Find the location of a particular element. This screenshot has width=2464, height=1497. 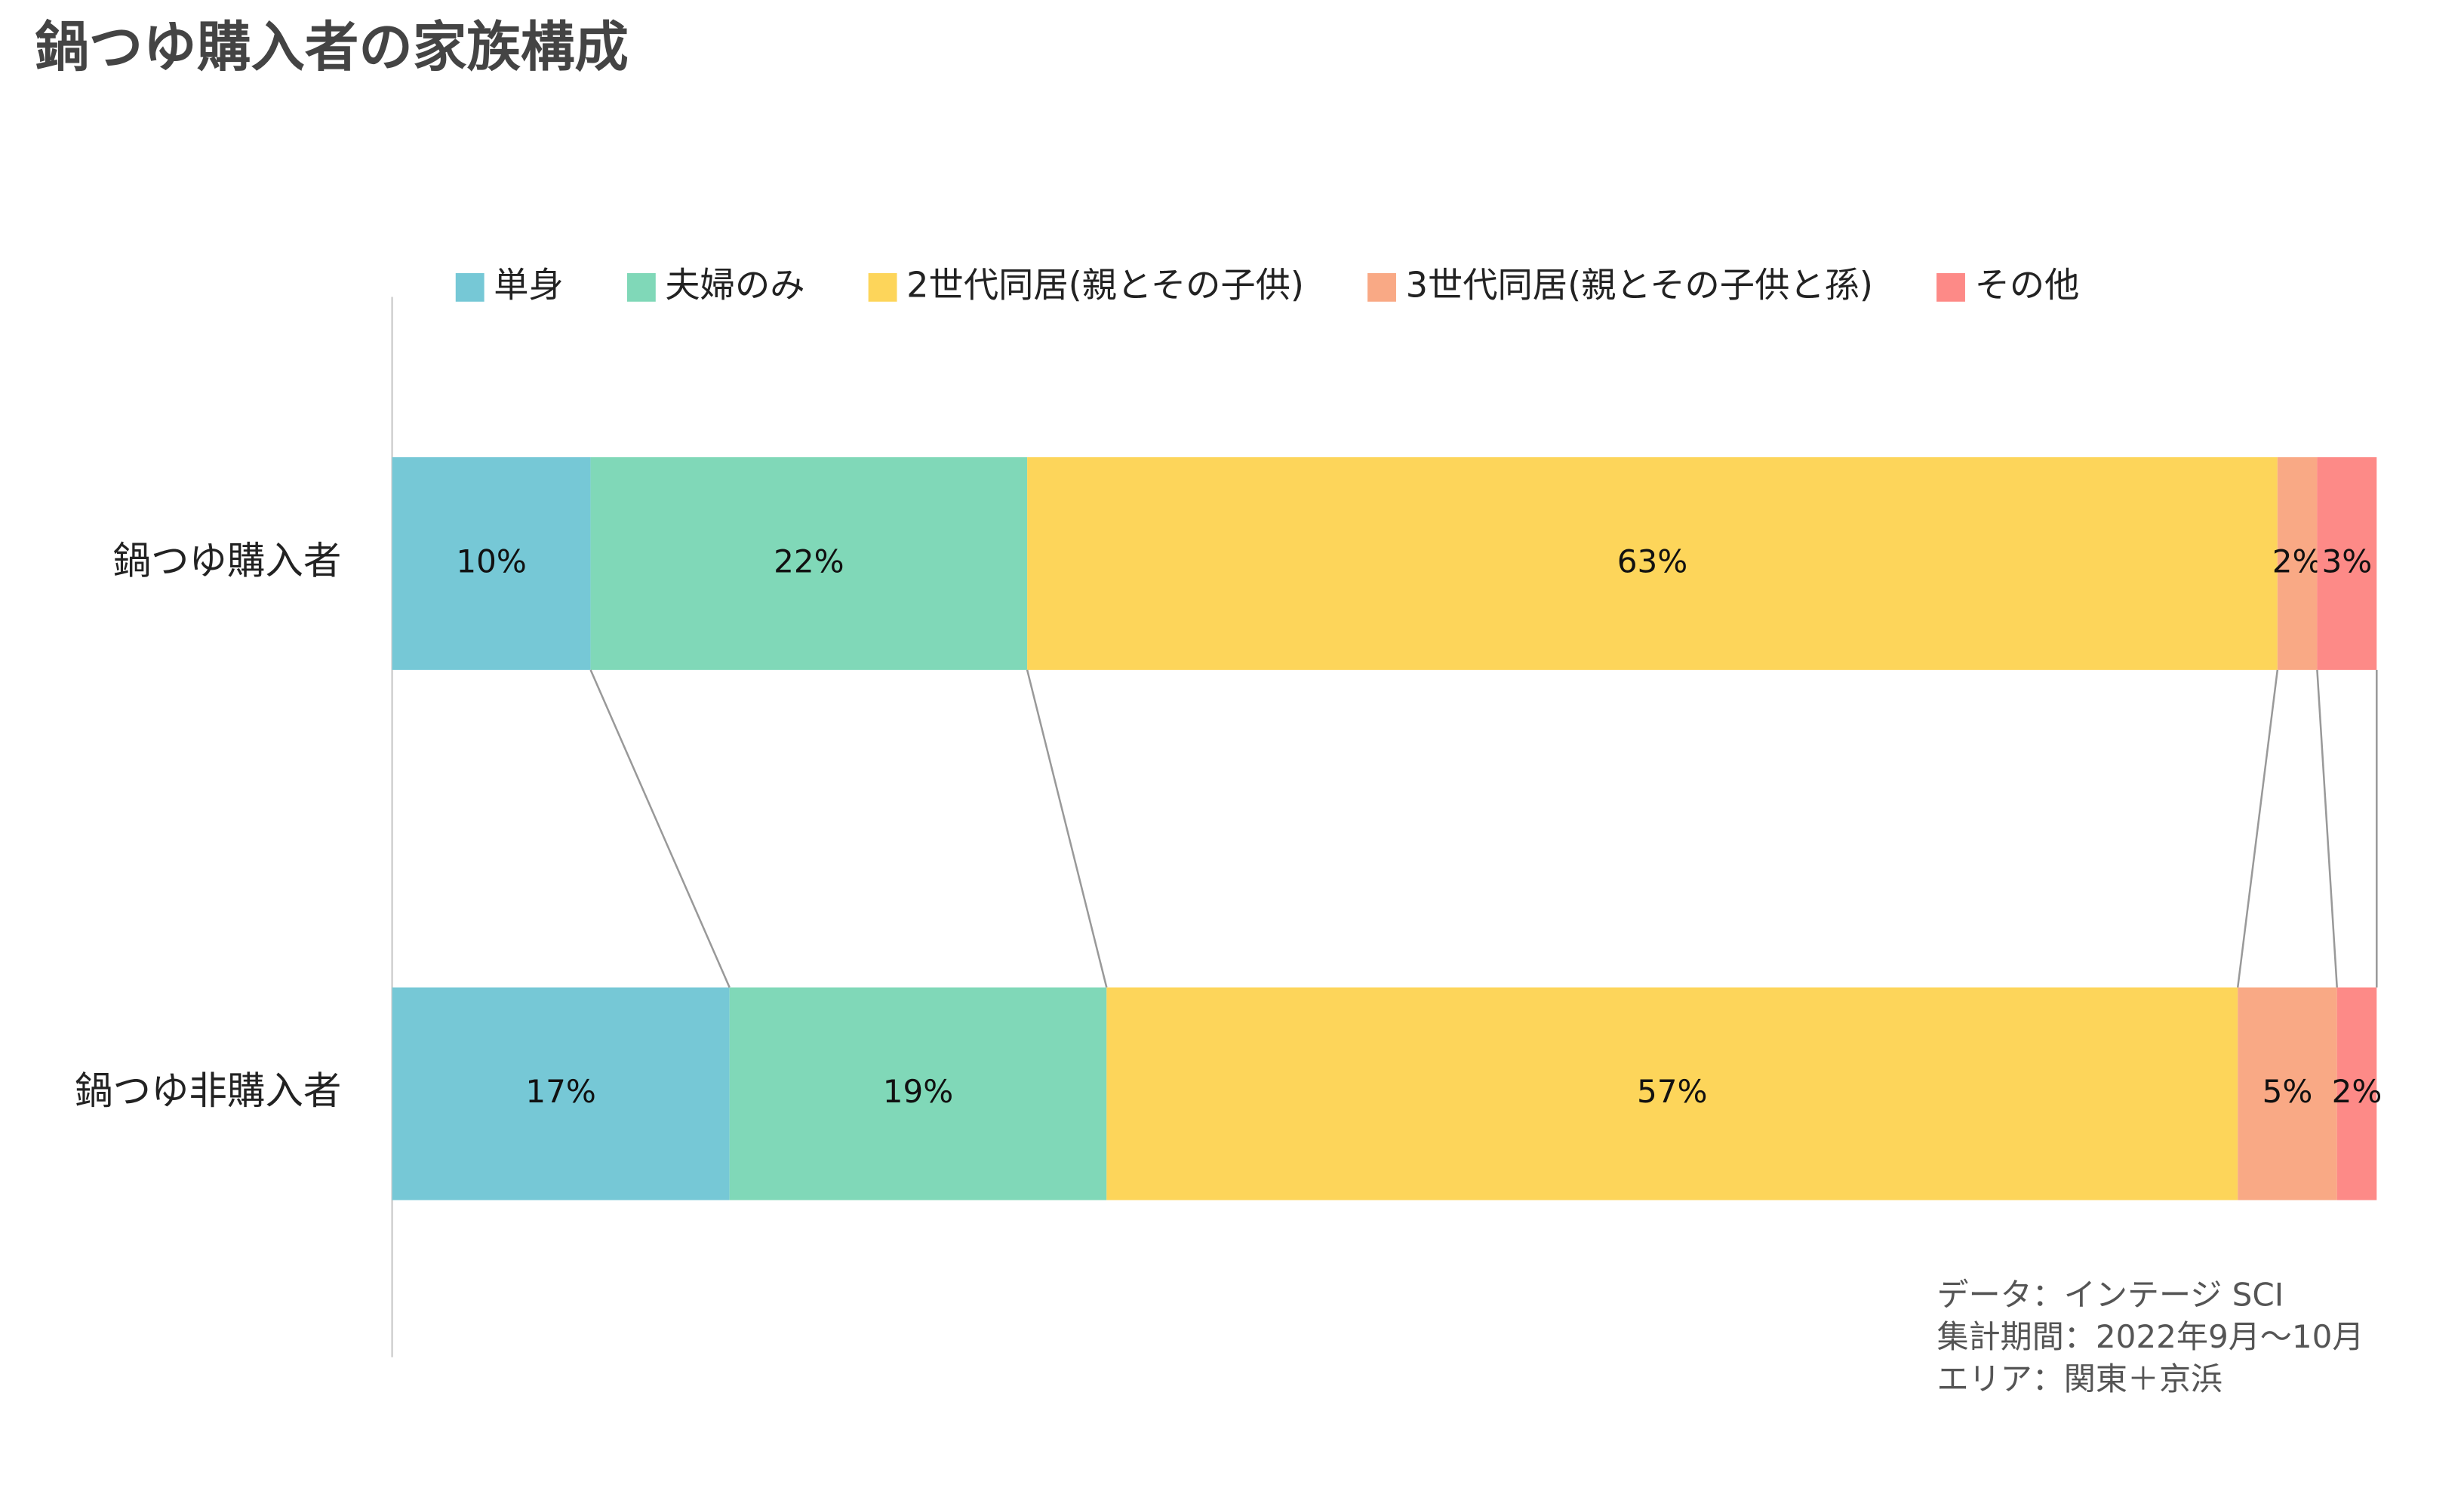

legend-label: 2世代同居(親とその子供) is located at coordinates (1105, 284).